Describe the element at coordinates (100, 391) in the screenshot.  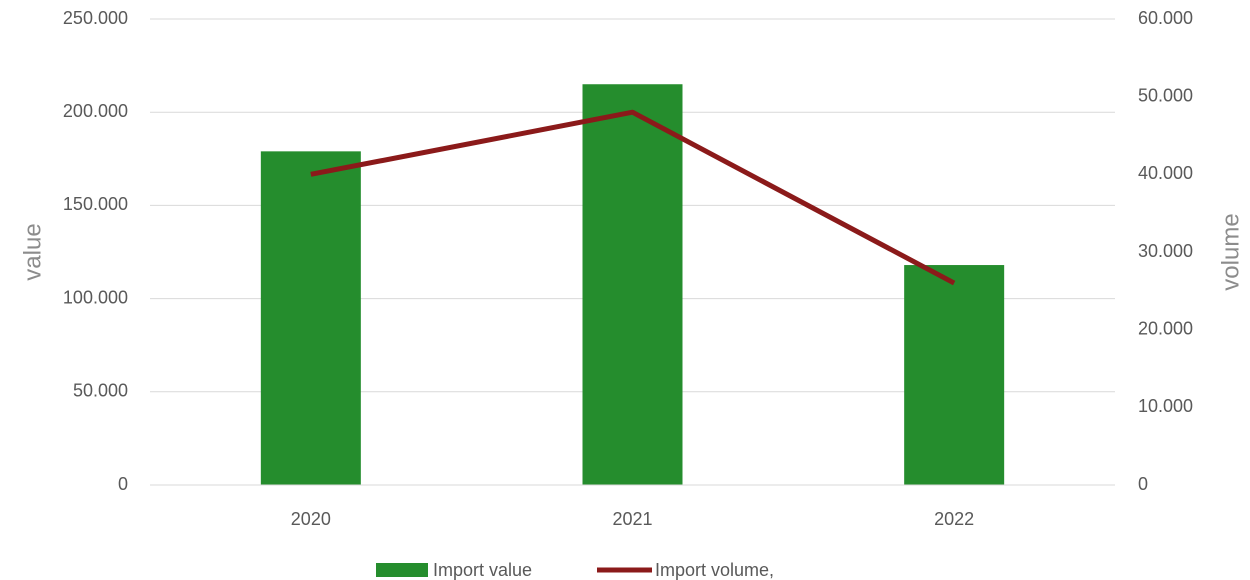
I see `y-tick-label: 50.000` at that location.